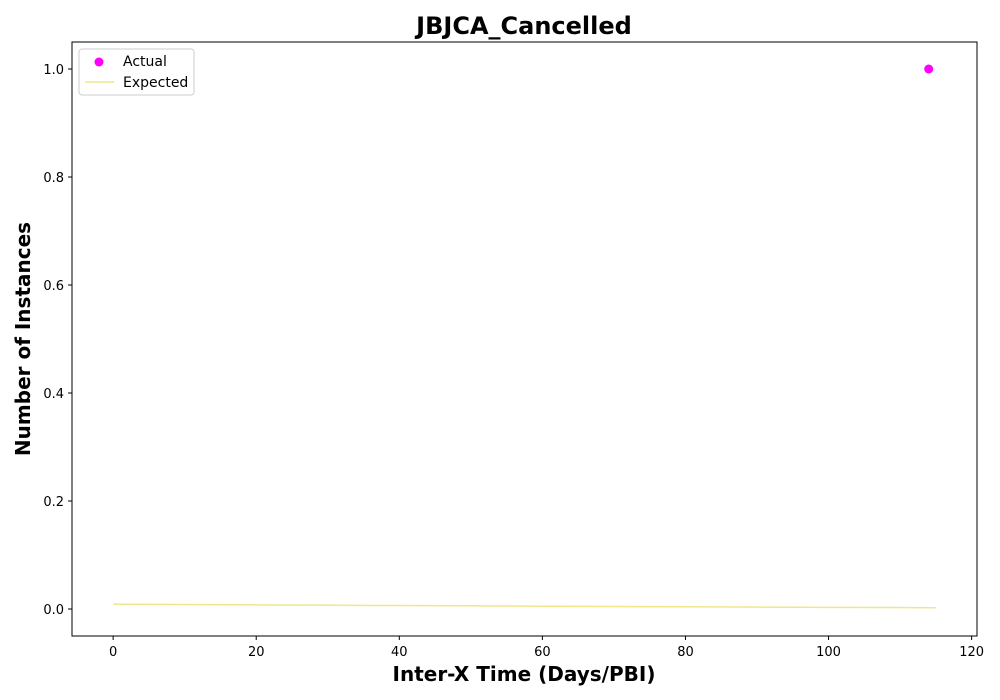 This screenshot has height=700, width=1000. What do you see at coordinates (145, 62) in the screenshot?
I see `legend-label-actual: Actual` at bounding box center [145, 62].